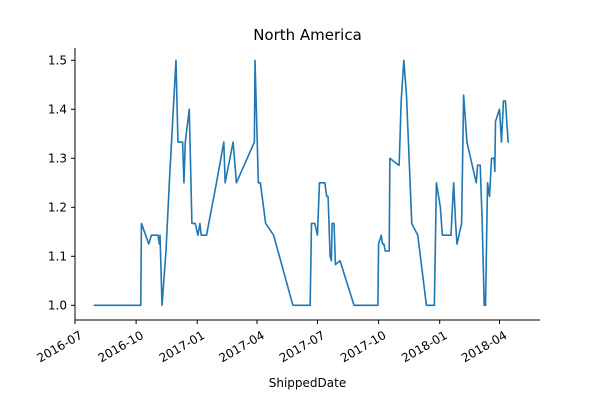  Describe the element at coordinates (57, 207) in the screenshot. I see `y-tick-label: 1.2` at that location.